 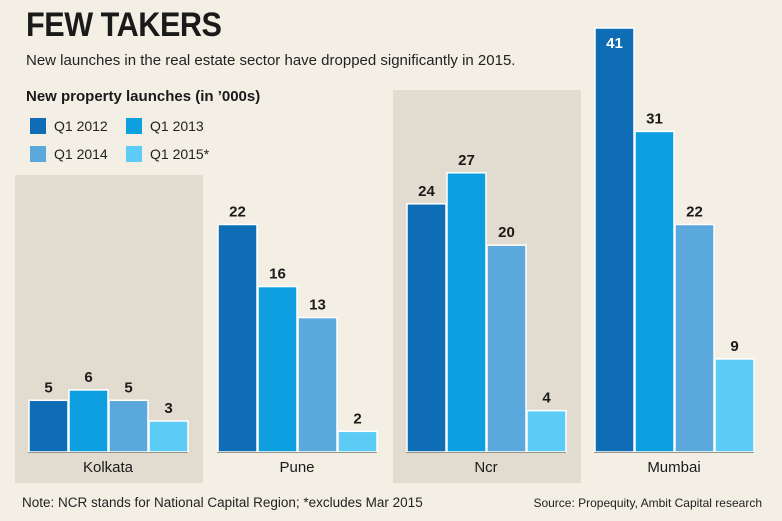 What do you see at coordinates (180, 154) in the screenshot?
I see `legend-label: Q1 2015*` at bounding box center [180, 154].